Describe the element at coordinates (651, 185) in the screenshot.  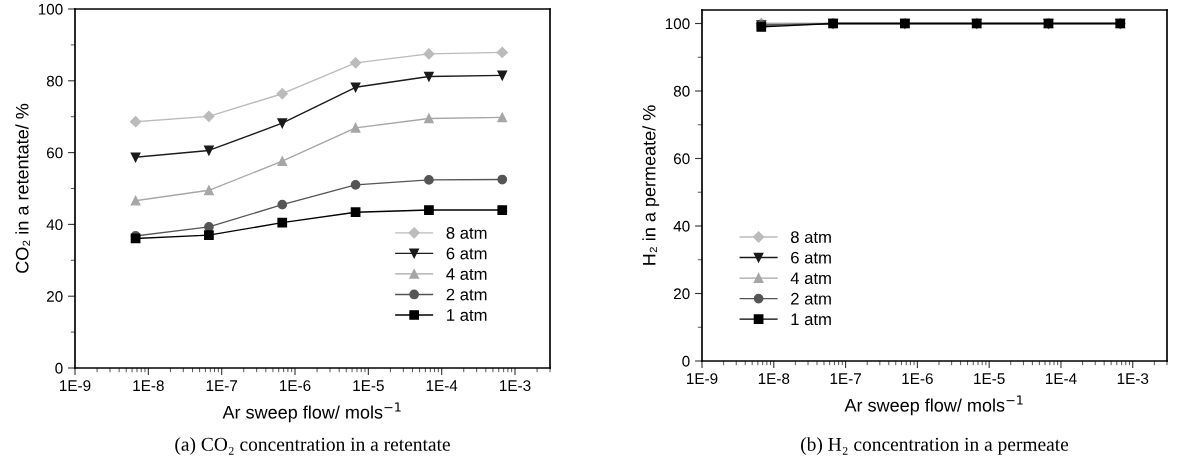
I see `y-axis-title: H₂ in a permeate/ %` at that location.